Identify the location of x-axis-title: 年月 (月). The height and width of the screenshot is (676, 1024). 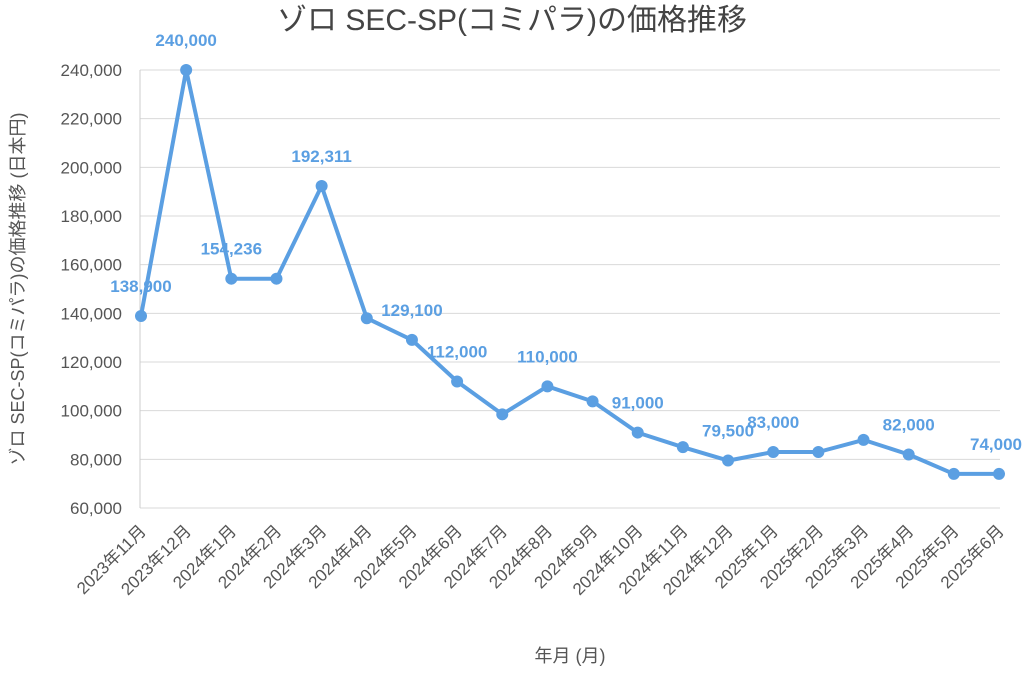
(570, 656).